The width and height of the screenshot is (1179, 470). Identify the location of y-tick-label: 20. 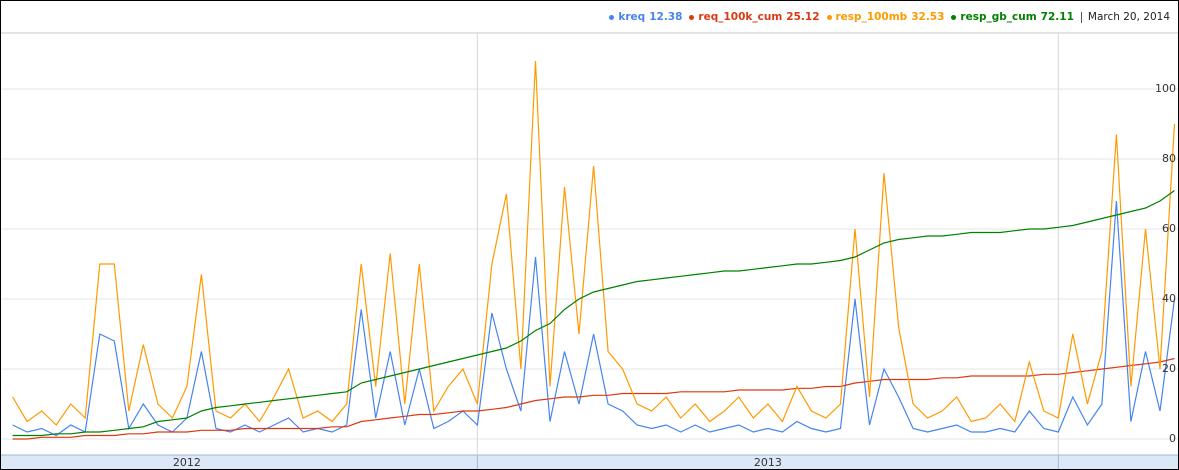
(1169, 368).